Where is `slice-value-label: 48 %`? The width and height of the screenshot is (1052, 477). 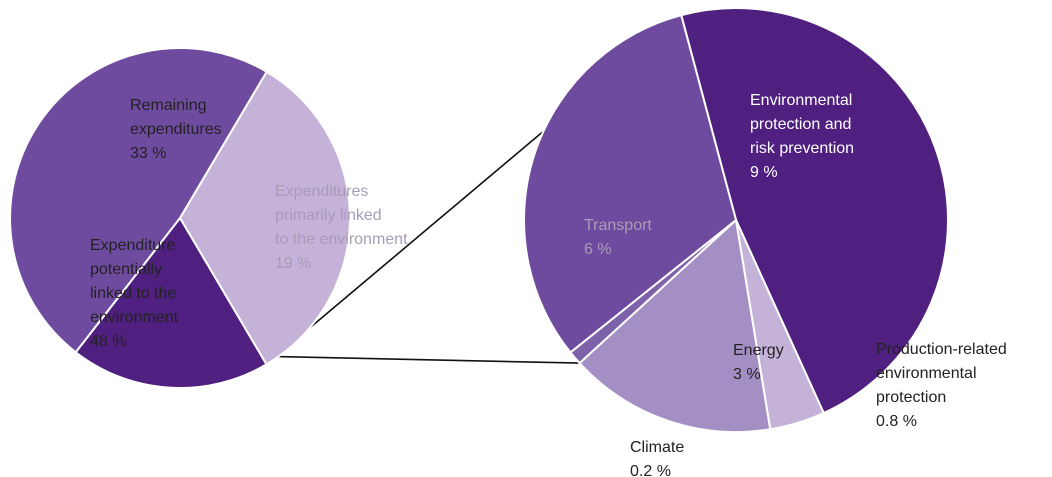 slice-value-label: 48 % is located at coordinates (108, 341).